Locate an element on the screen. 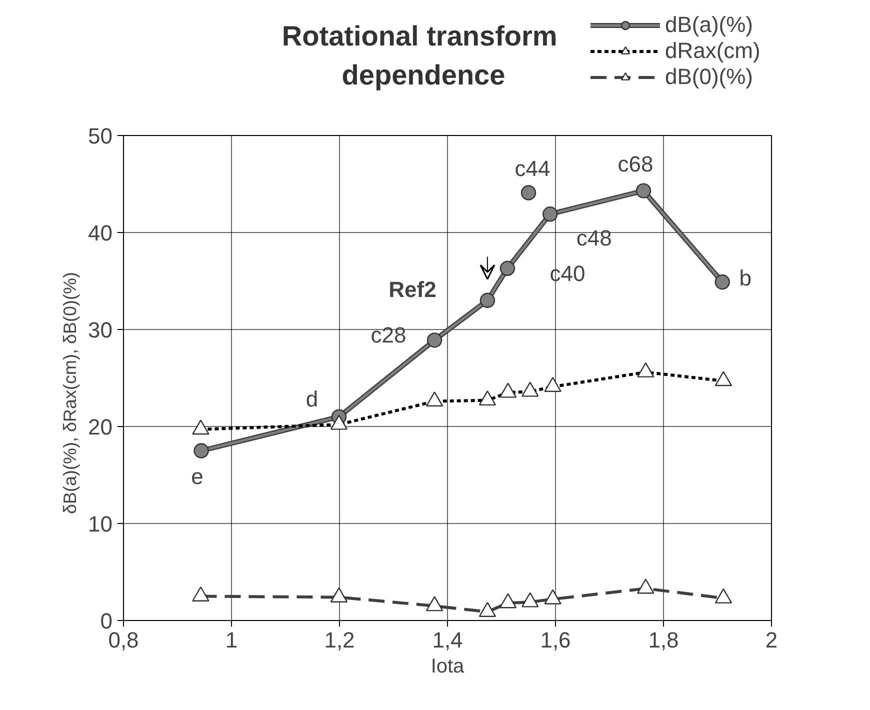 The image size is (870, 710). y-tick-label: 20 is located at coordinates (100, 427).